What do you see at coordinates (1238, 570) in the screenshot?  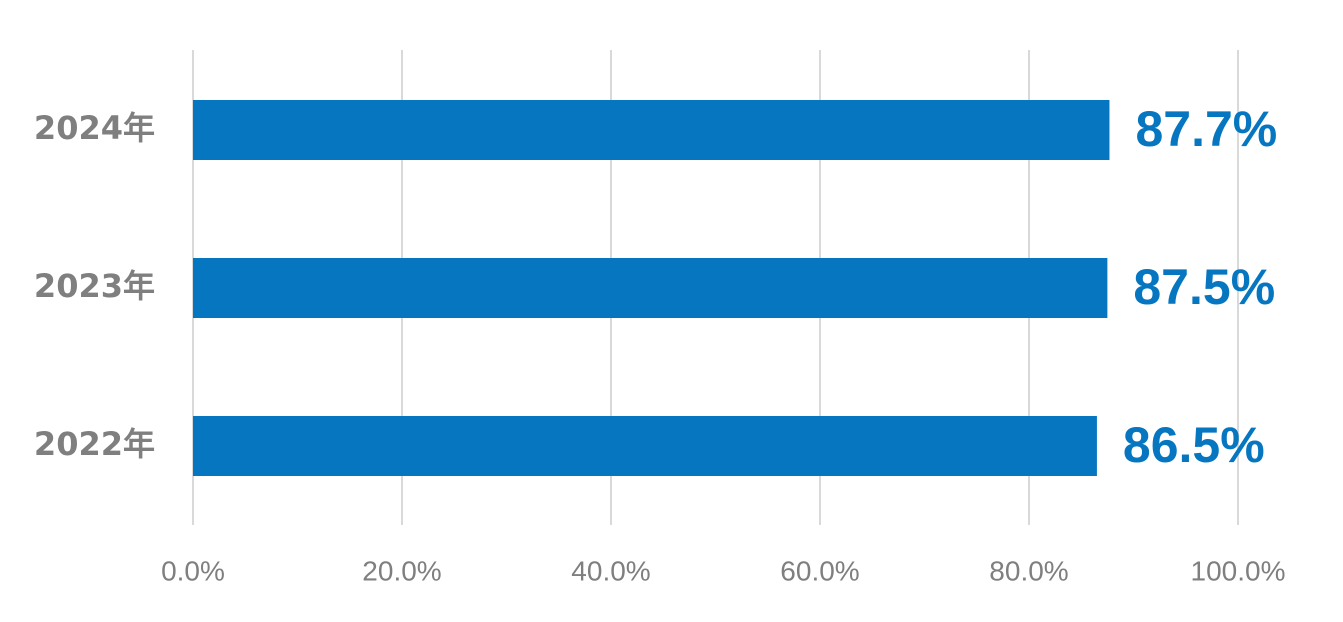 I see `x-tick-label: 100.0%` at bounding box center [1238, 570].